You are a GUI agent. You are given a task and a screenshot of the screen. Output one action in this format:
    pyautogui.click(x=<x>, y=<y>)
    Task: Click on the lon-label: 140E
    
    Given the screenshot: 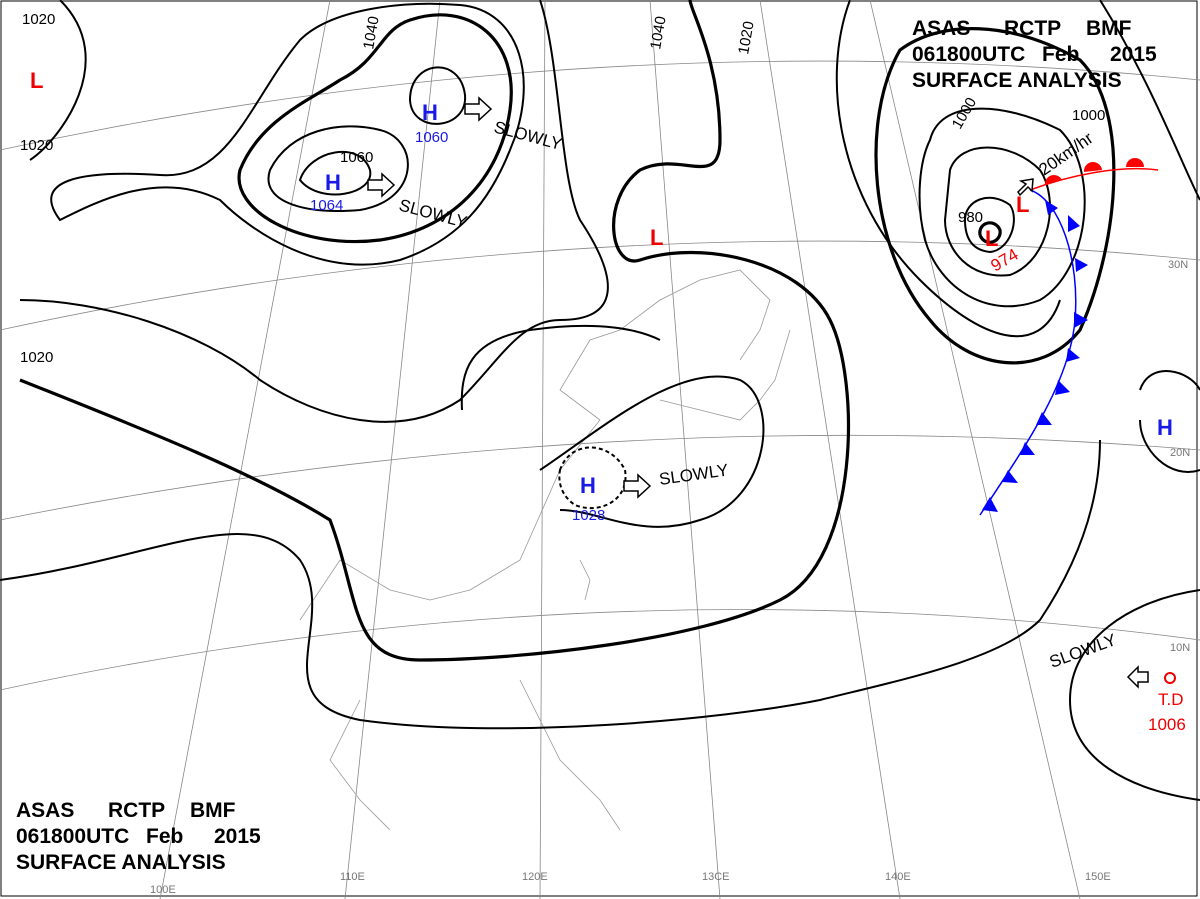 What is the action you would take?
    pyautogui.click(x=898, y=877)
    